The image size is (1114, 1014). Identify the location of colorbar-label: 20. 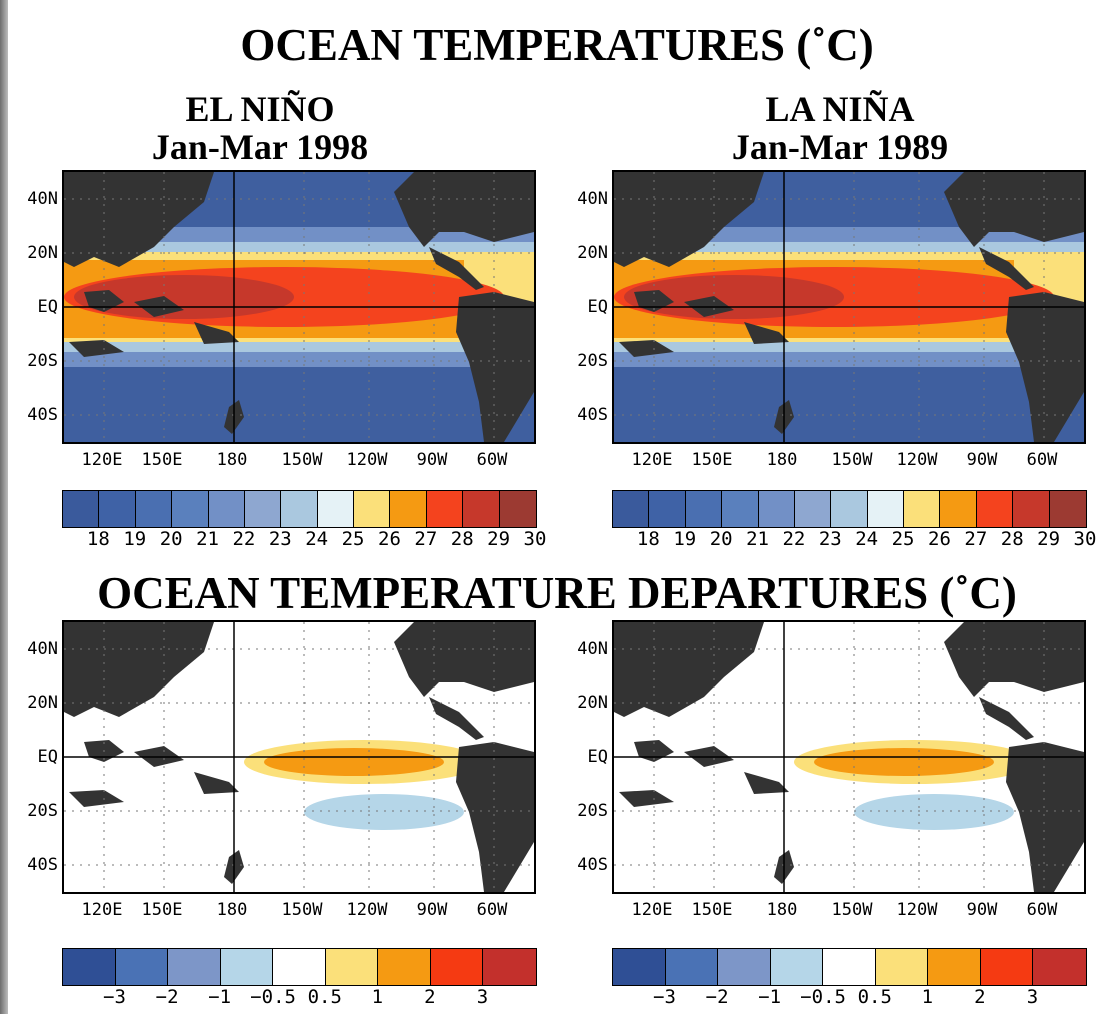
(171, 539).